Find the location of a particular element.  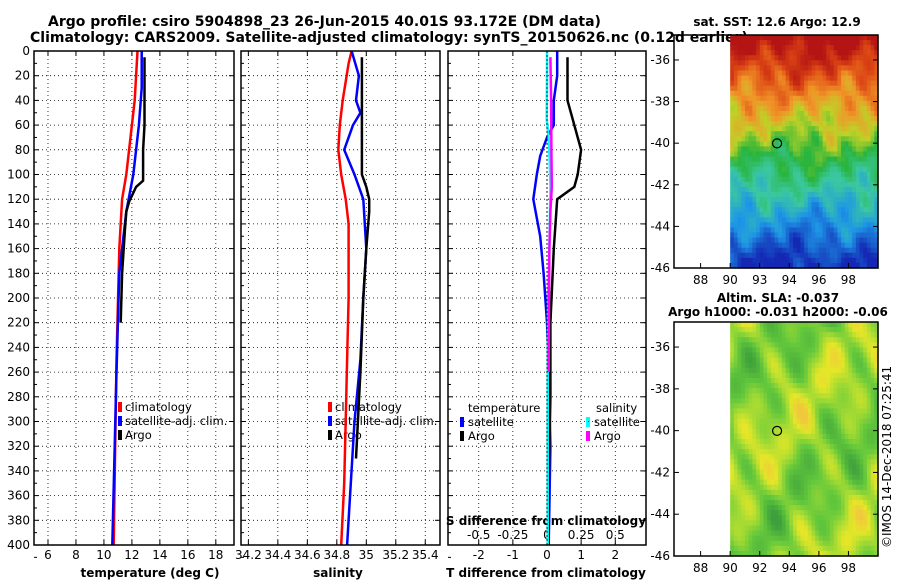

x-tick-label: 10 is located at coordinates (103, 555).